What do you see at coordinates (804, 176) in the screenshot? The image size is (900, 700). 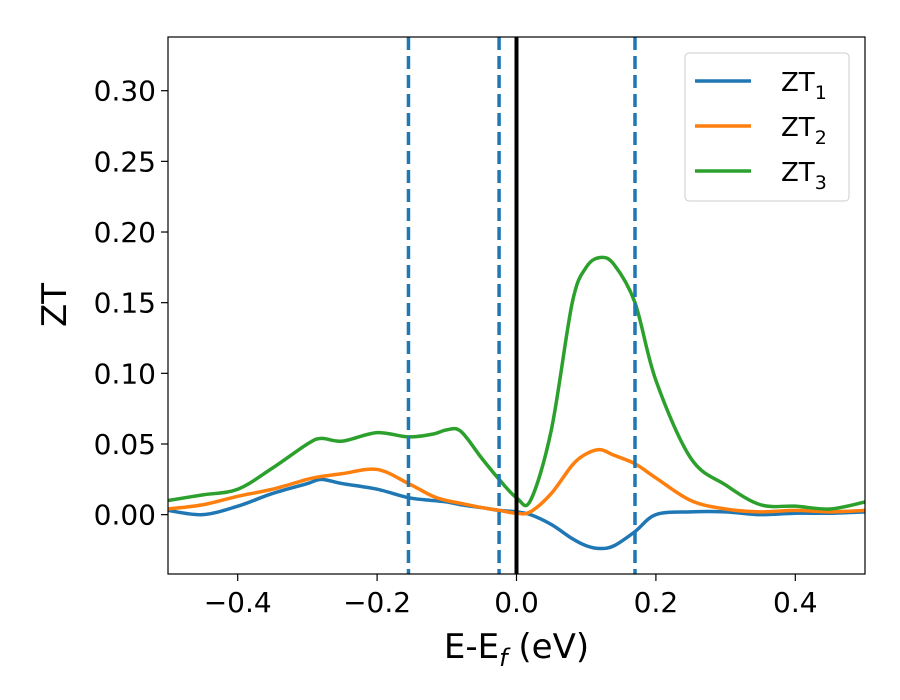 I see `legend-label-zt3: ZT3` at bounding box center [804, 176].